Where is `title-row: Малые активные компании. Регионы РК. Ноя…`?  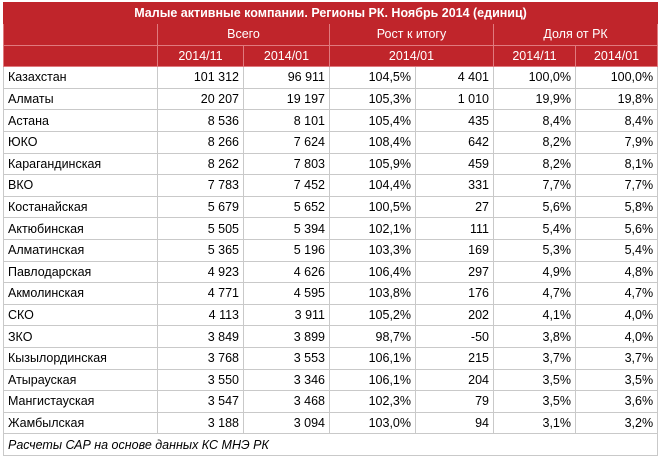
title-row: Малые активные компании. Регионы РК. Ноя… is located at coordinates (330, 13).